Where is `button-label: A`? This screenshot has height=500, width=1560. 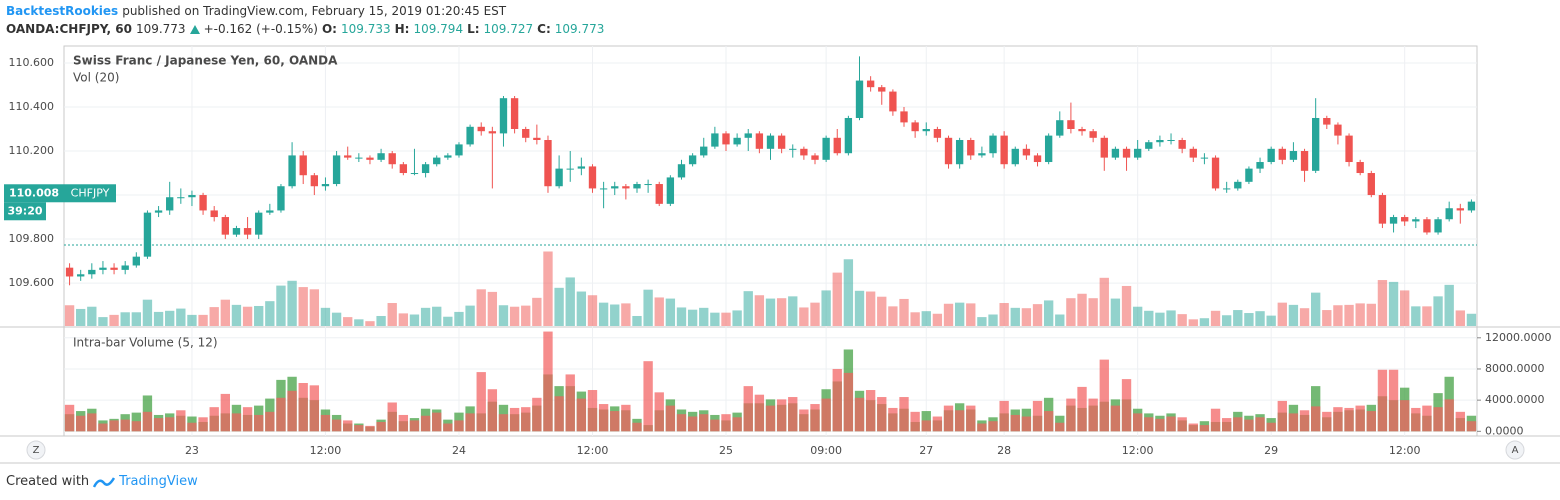
button-label: A is located at coordinates (1515, 450).